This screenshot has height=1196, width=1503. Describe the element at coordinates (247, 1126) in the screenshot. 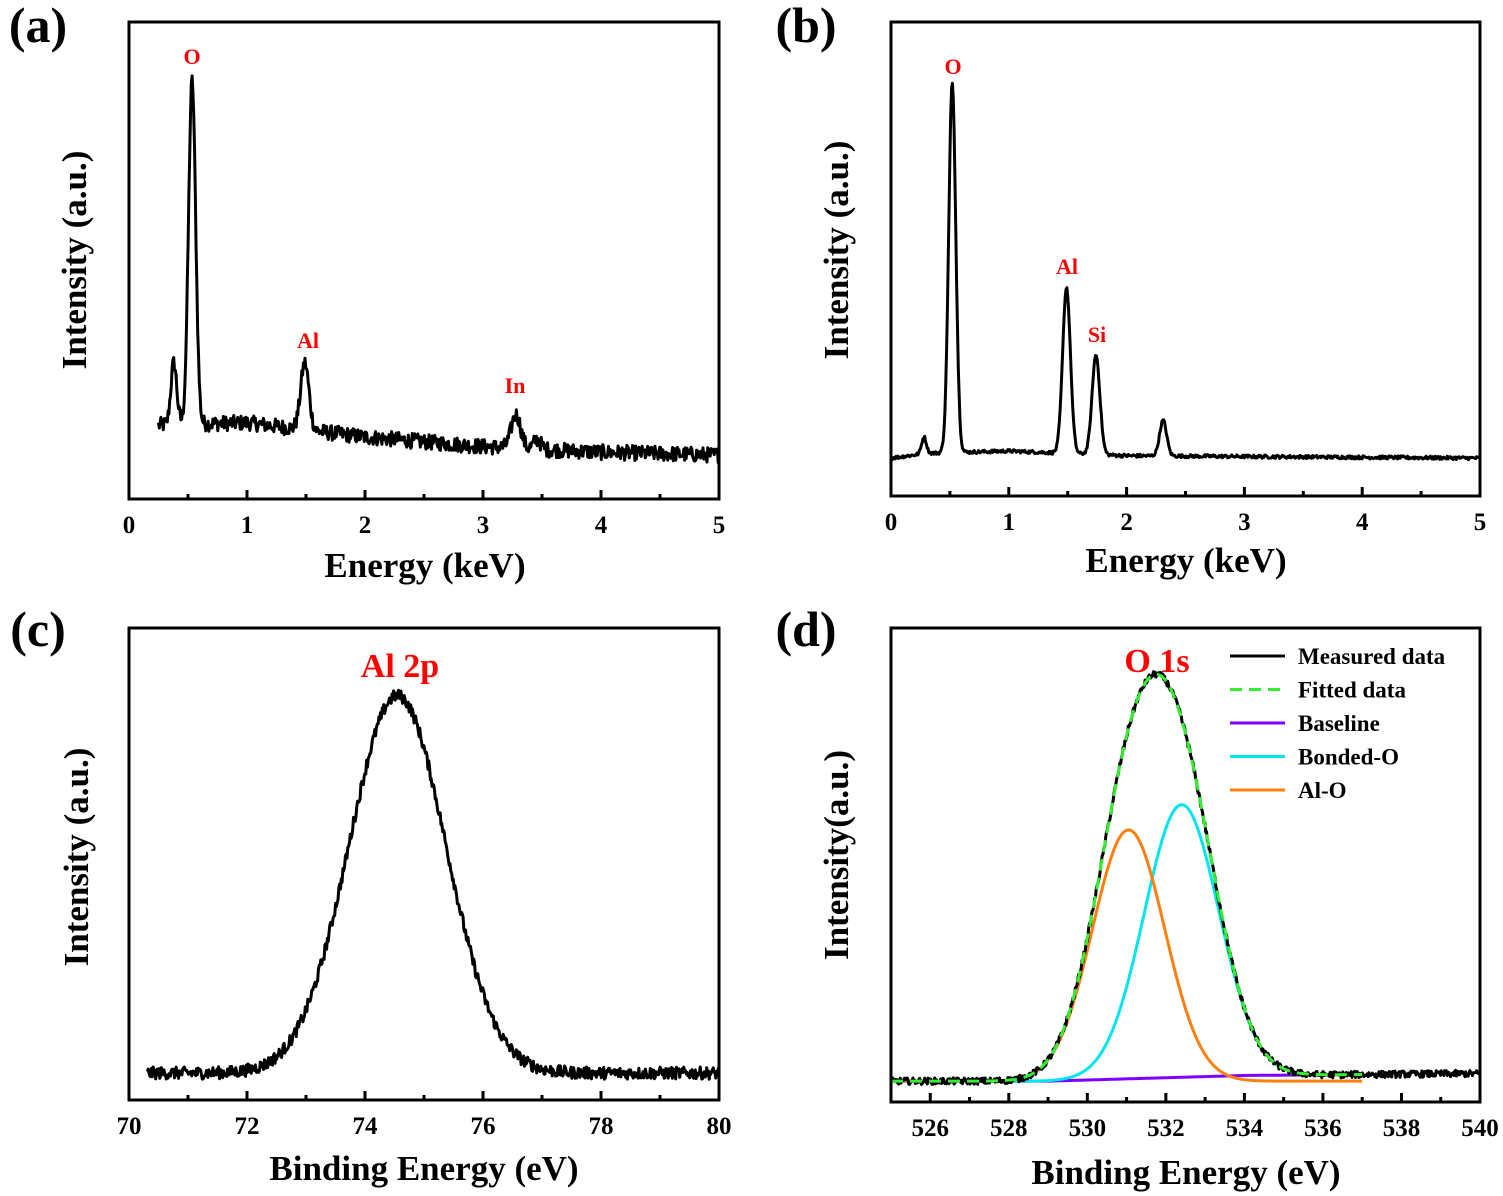

I see `x-tick-label: 72` at that location.